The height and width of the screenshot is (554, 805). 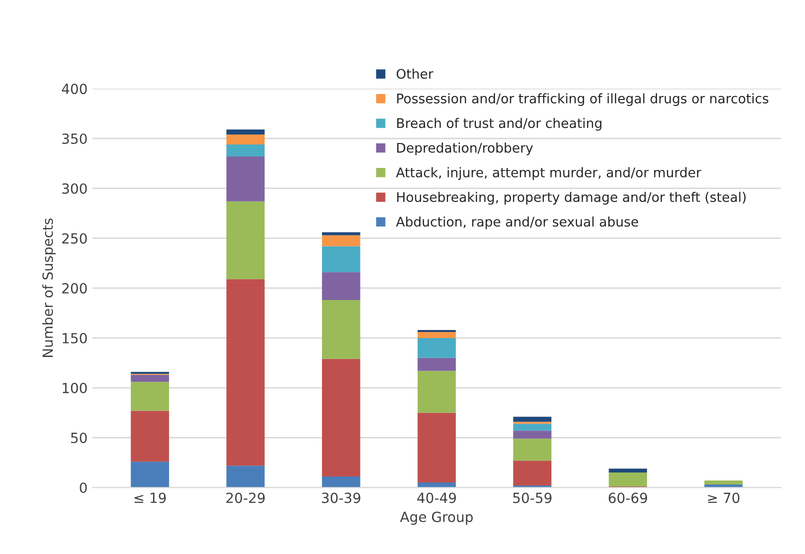 What do you see at coordinates (83, 487) in the screenshot?
I see `y-tick-label: 0` at bounding box center [83, 487].